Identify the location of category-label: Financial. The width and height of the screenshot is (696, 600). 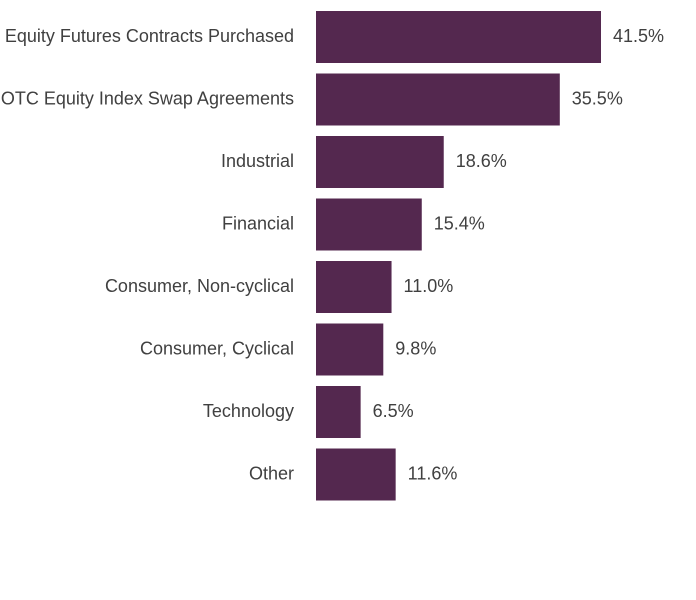
(258, 223).